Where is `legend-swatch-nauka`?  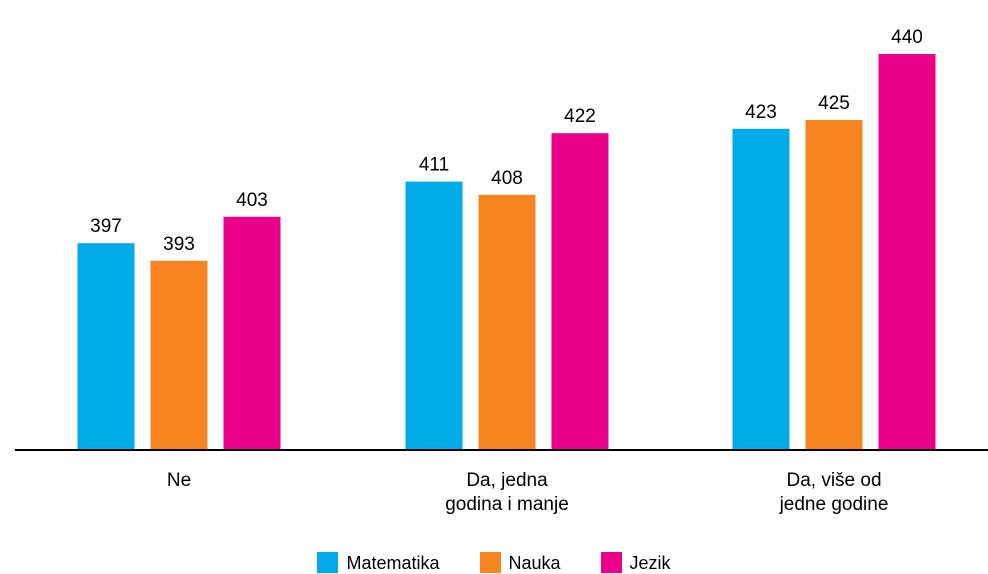 legend-swatch-nauka is located at coordinates (490, 562).